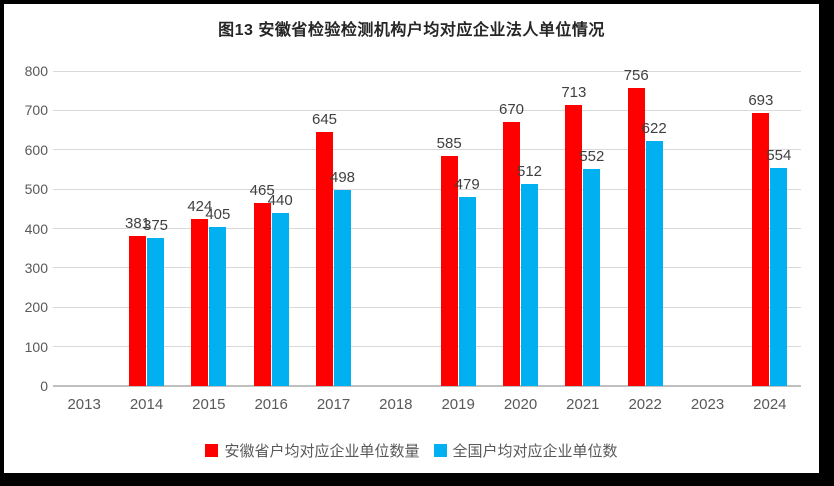  Describe the element at coordinates (411, 30) in the screenshot. I see `chart-title: 图13 安徽省检验检测机构户均对应企业法人单位情况` at that location.